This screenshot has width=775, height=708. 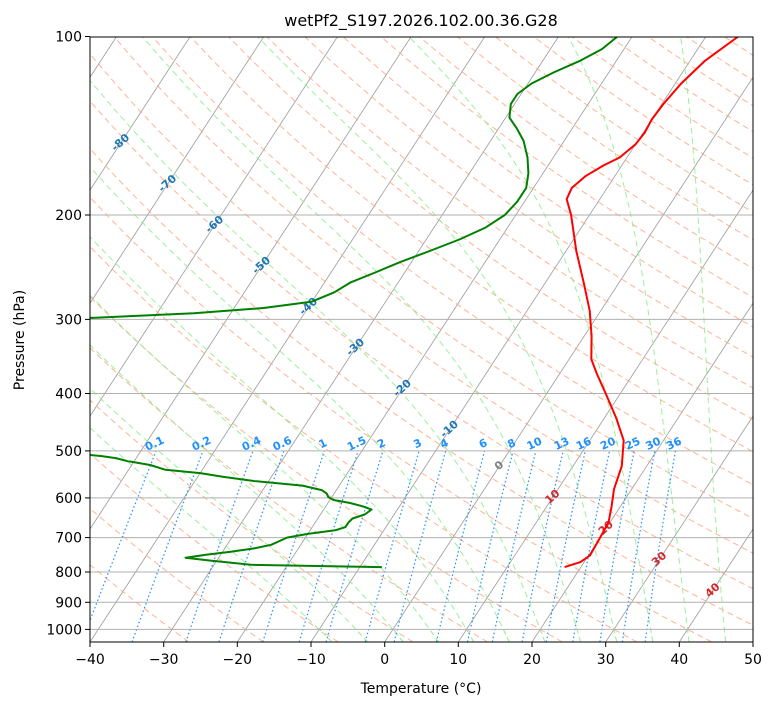 What do you see at coordinates (421, 21) in the screenshot?
I see `chart-title: wetPf2_S197.2026.102.00.36.G28` at bounding box center [421, 21].